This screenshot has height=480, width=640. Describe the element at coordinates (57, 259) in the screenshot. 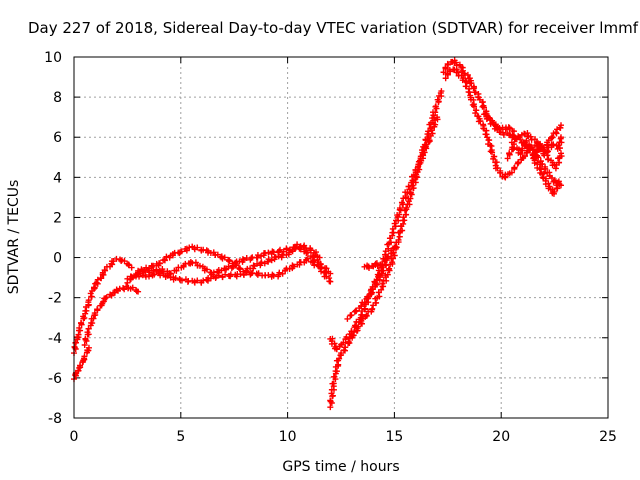

I see `y-tick-label: 0` at that location.